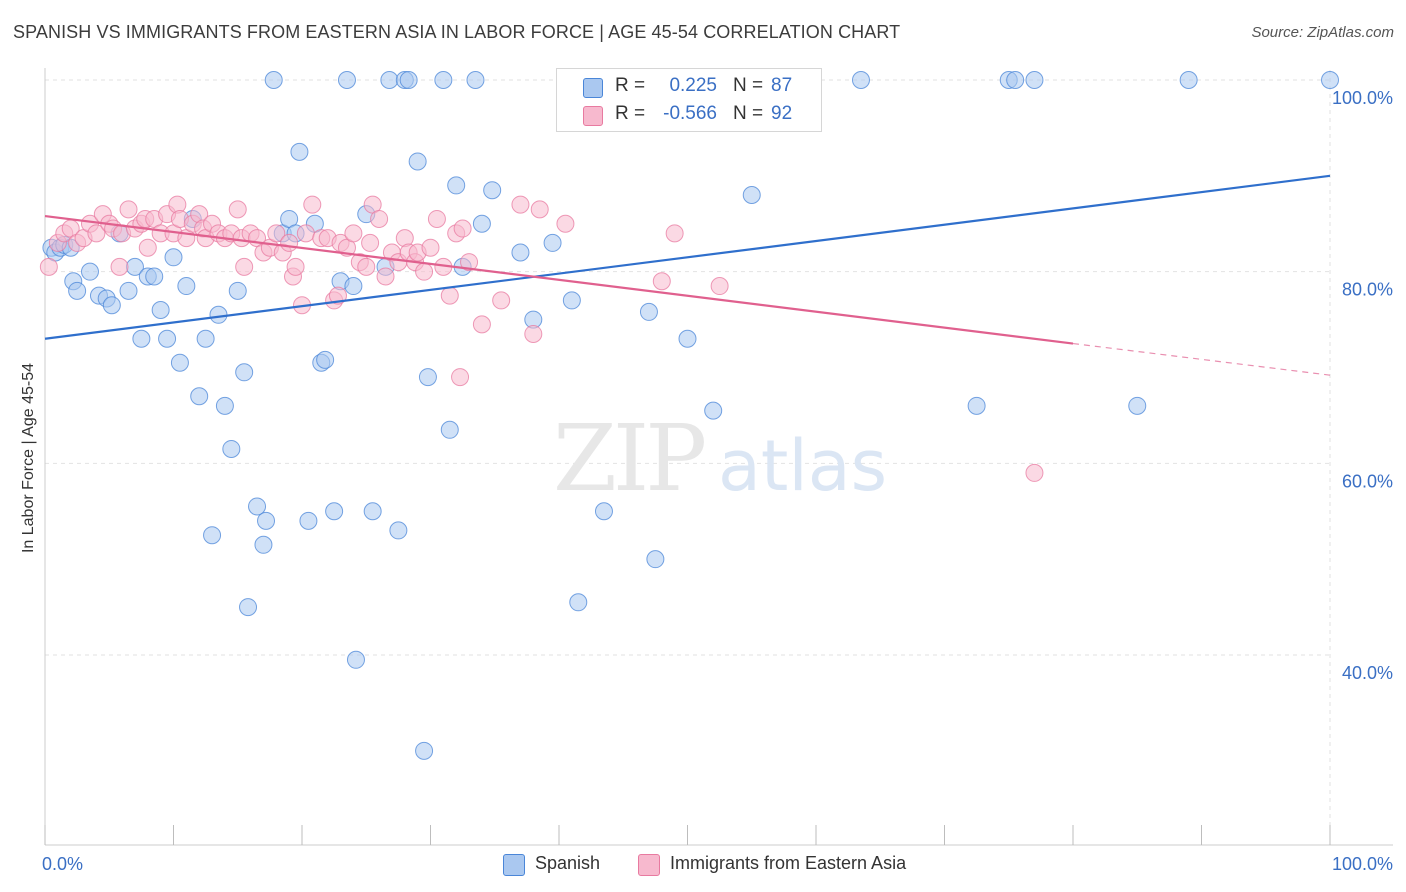  What do you see at coordinates (802, 466) in the screenshot?
I see `watermark-atlas: atlas` at bounding box center [802, 466].